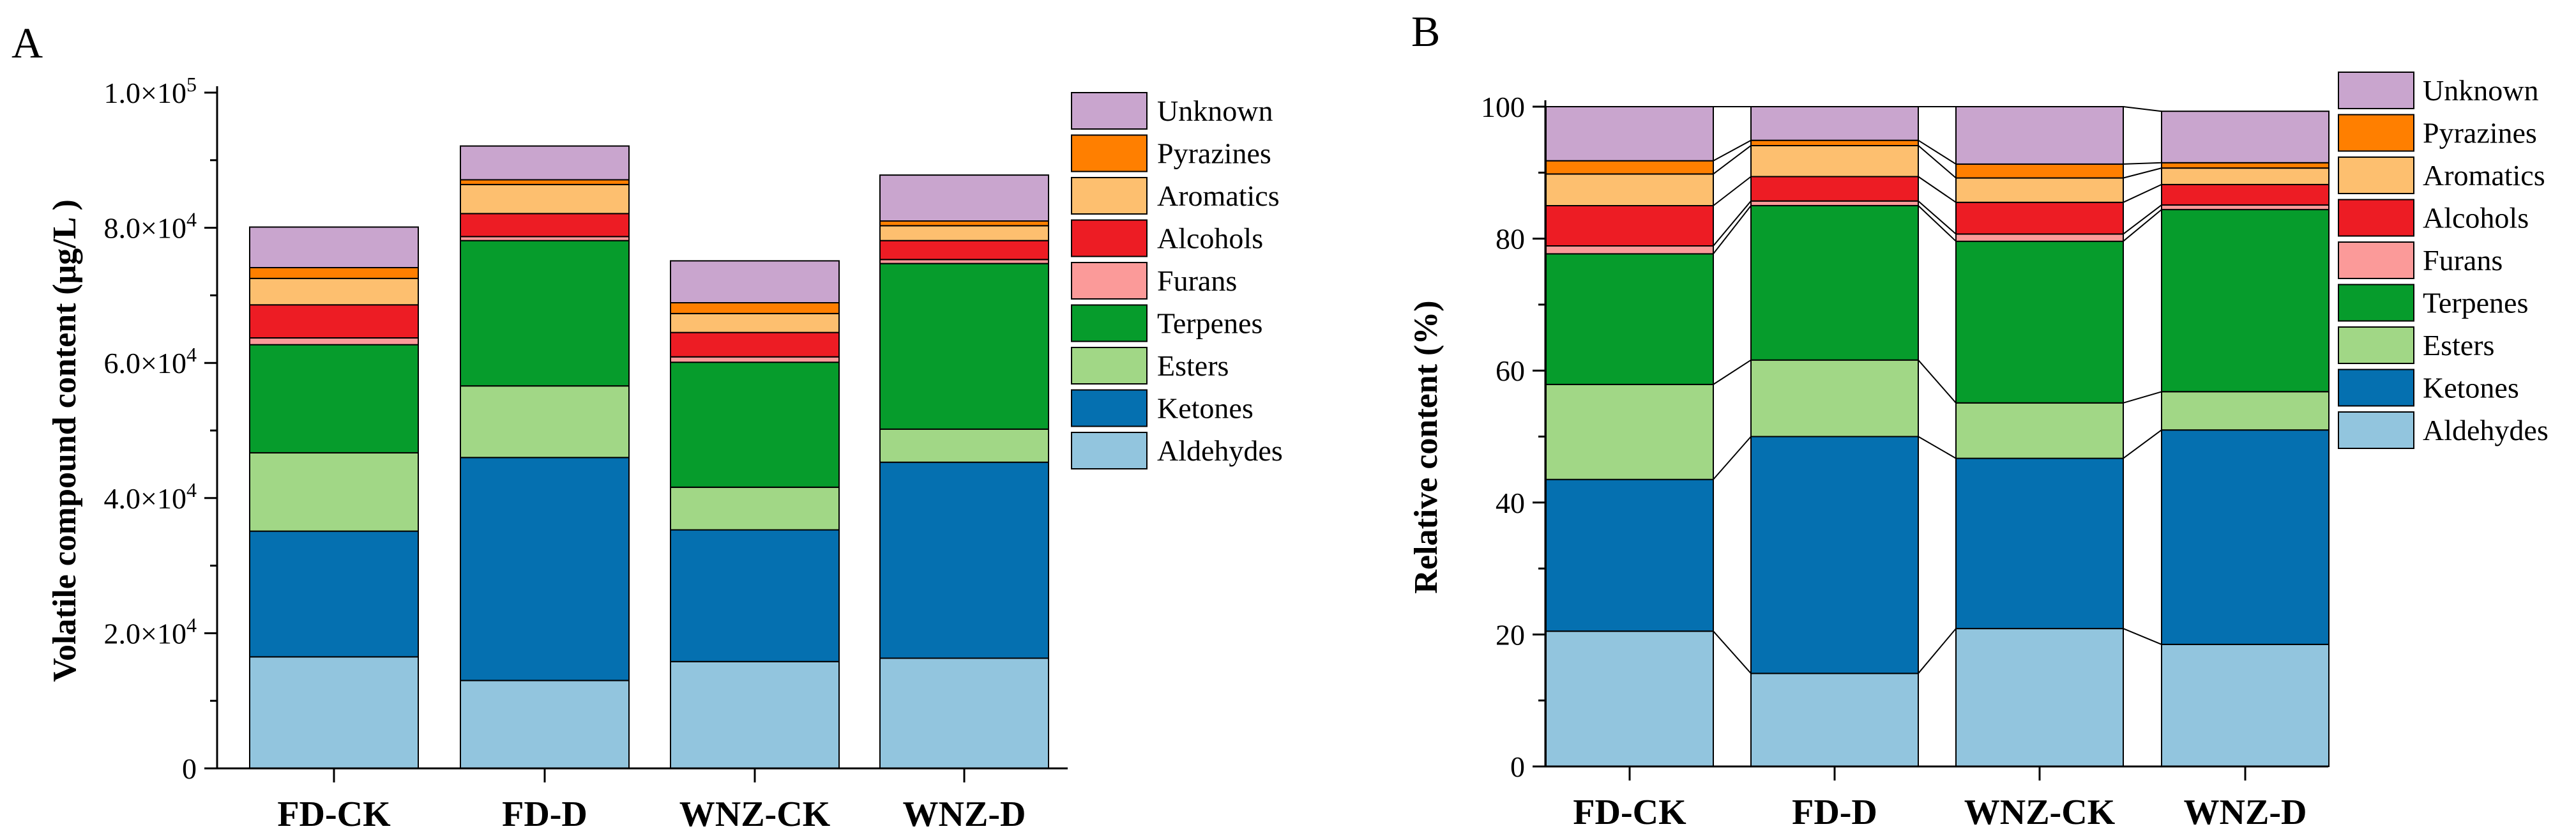 The height and width of the screenshot is (838, 2576). I want to click on y-tick-label: 1.0×10⁵, so click(151, 91).